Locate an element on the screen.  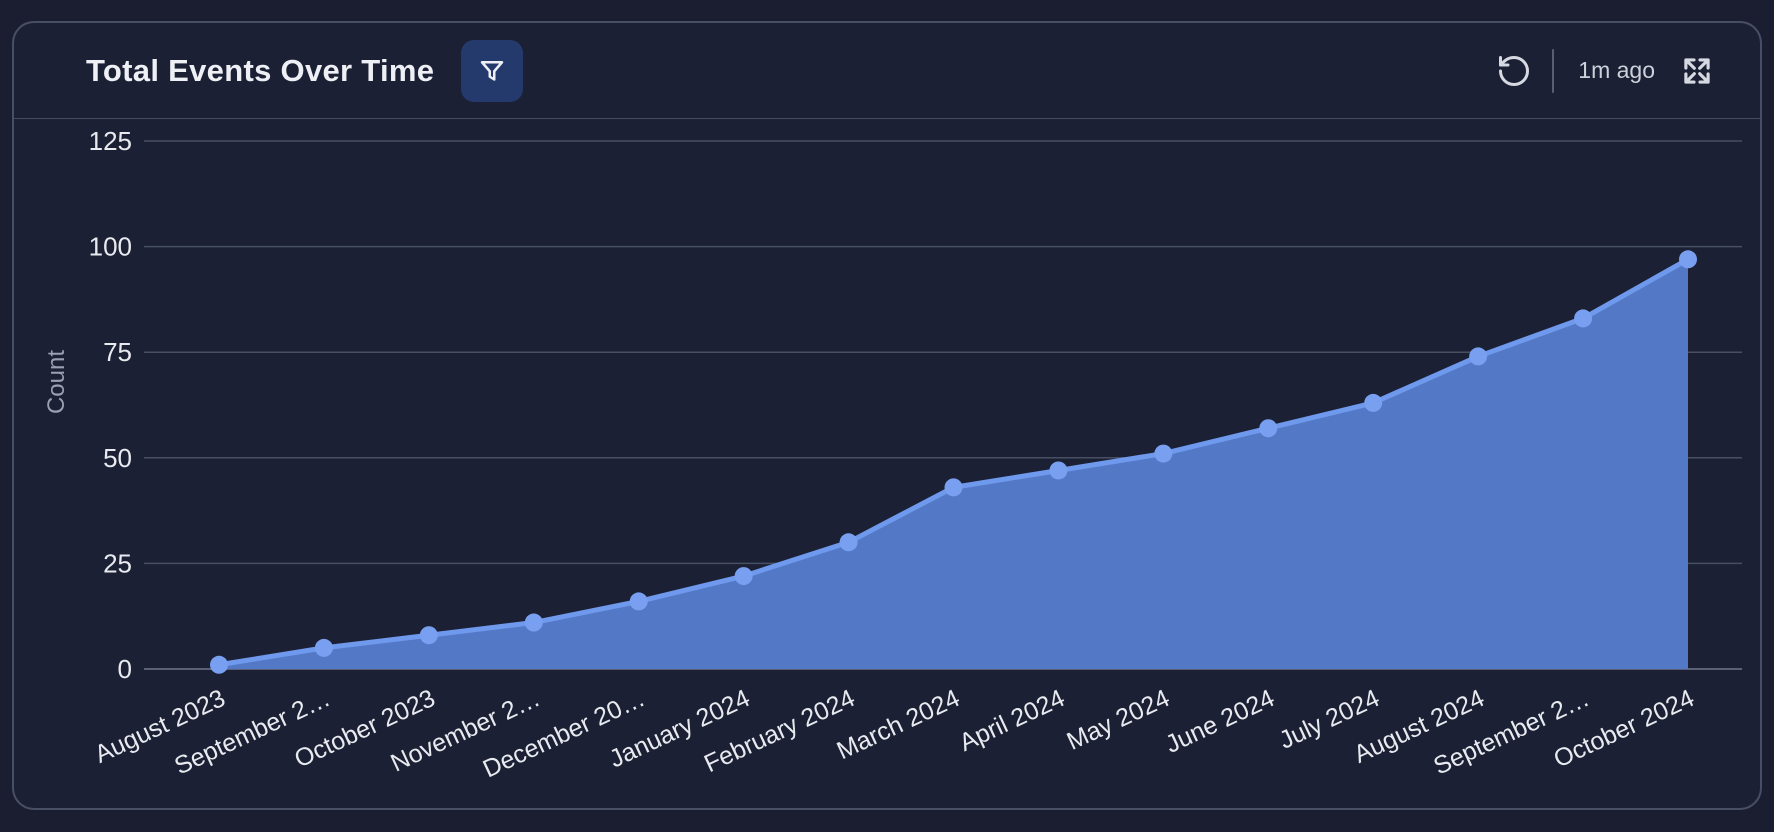
y-axis-tick-label: 50 is located at coordinates (117, 458).